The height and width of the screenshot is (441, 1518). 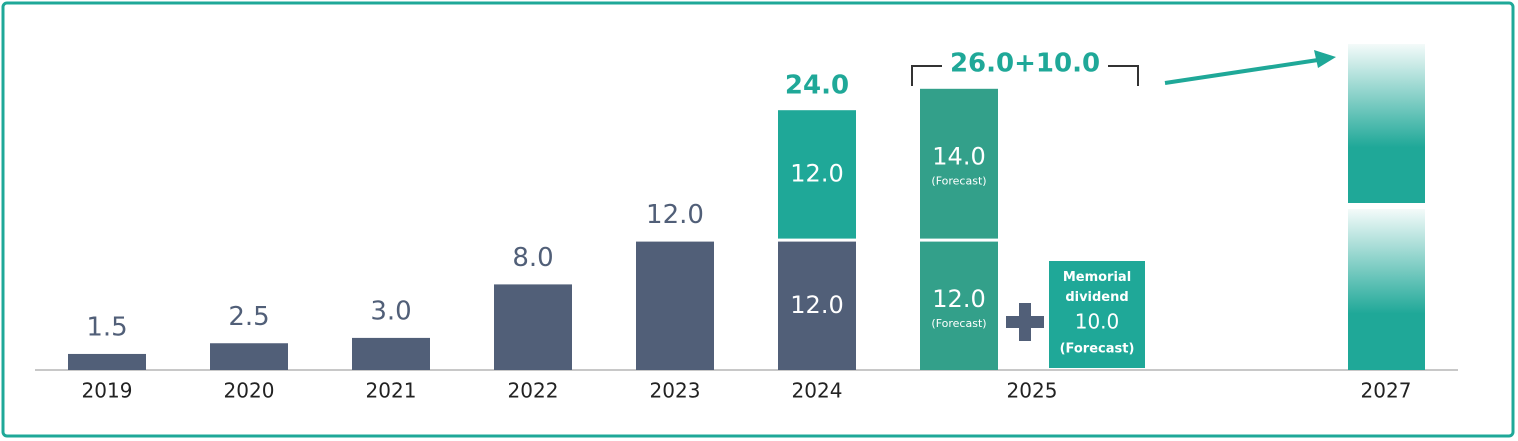 What do you see at coordinates (249, 391) in the screenshot?
I see `x-tick-label: 2020` at bounding box center [249, 391].